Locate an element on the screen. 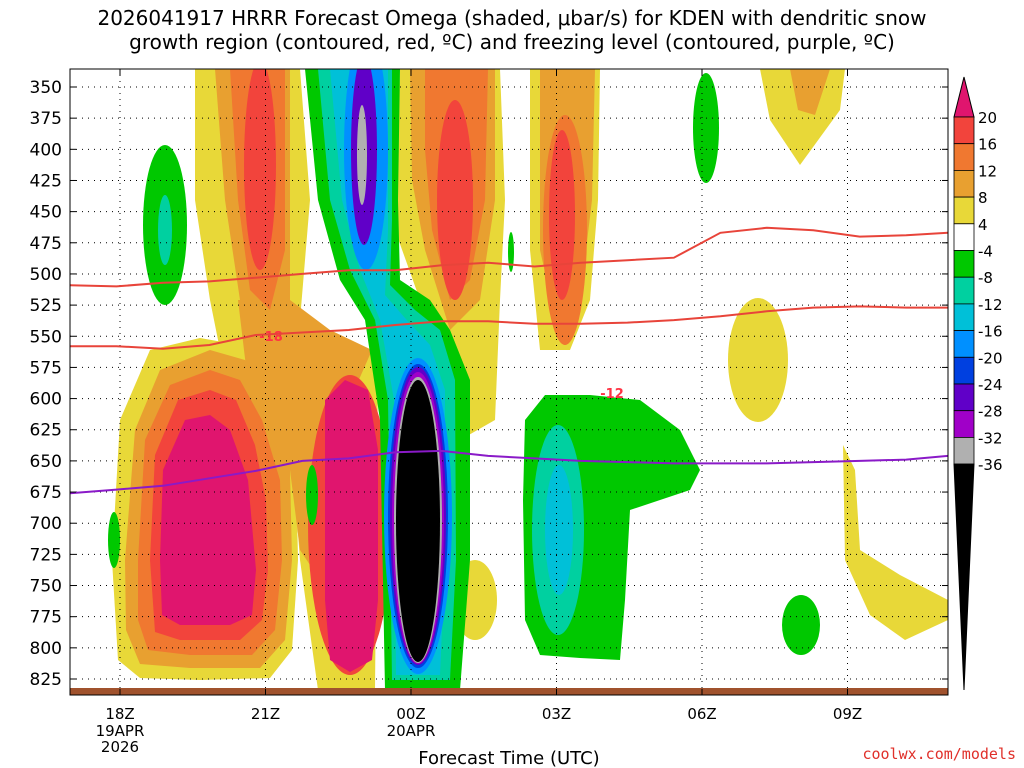 Image resolution: width=1024 pixels, height=768 pixels. omega-band-red-0030z is located at coordinates (455, 200).